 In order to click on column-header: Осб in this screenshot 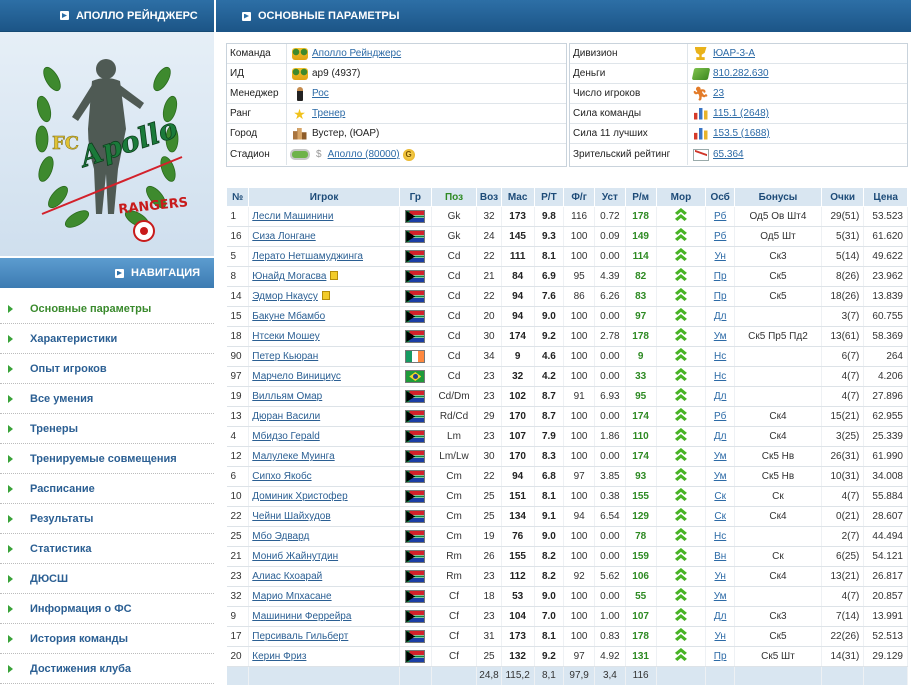, I will do `click(720, 197)`.